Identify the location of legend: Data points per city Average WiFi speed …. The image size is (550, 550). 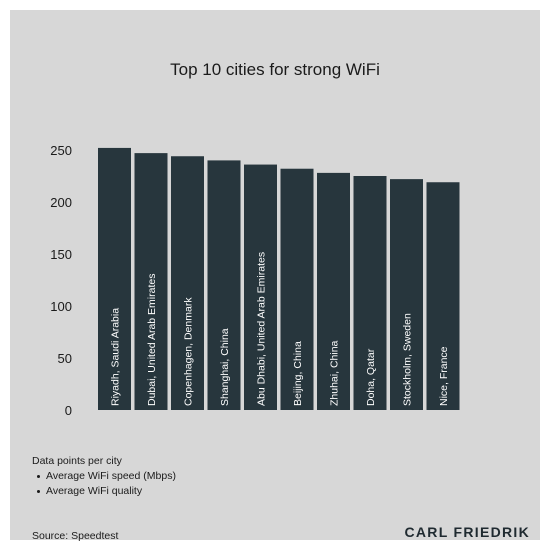
(104, 476).